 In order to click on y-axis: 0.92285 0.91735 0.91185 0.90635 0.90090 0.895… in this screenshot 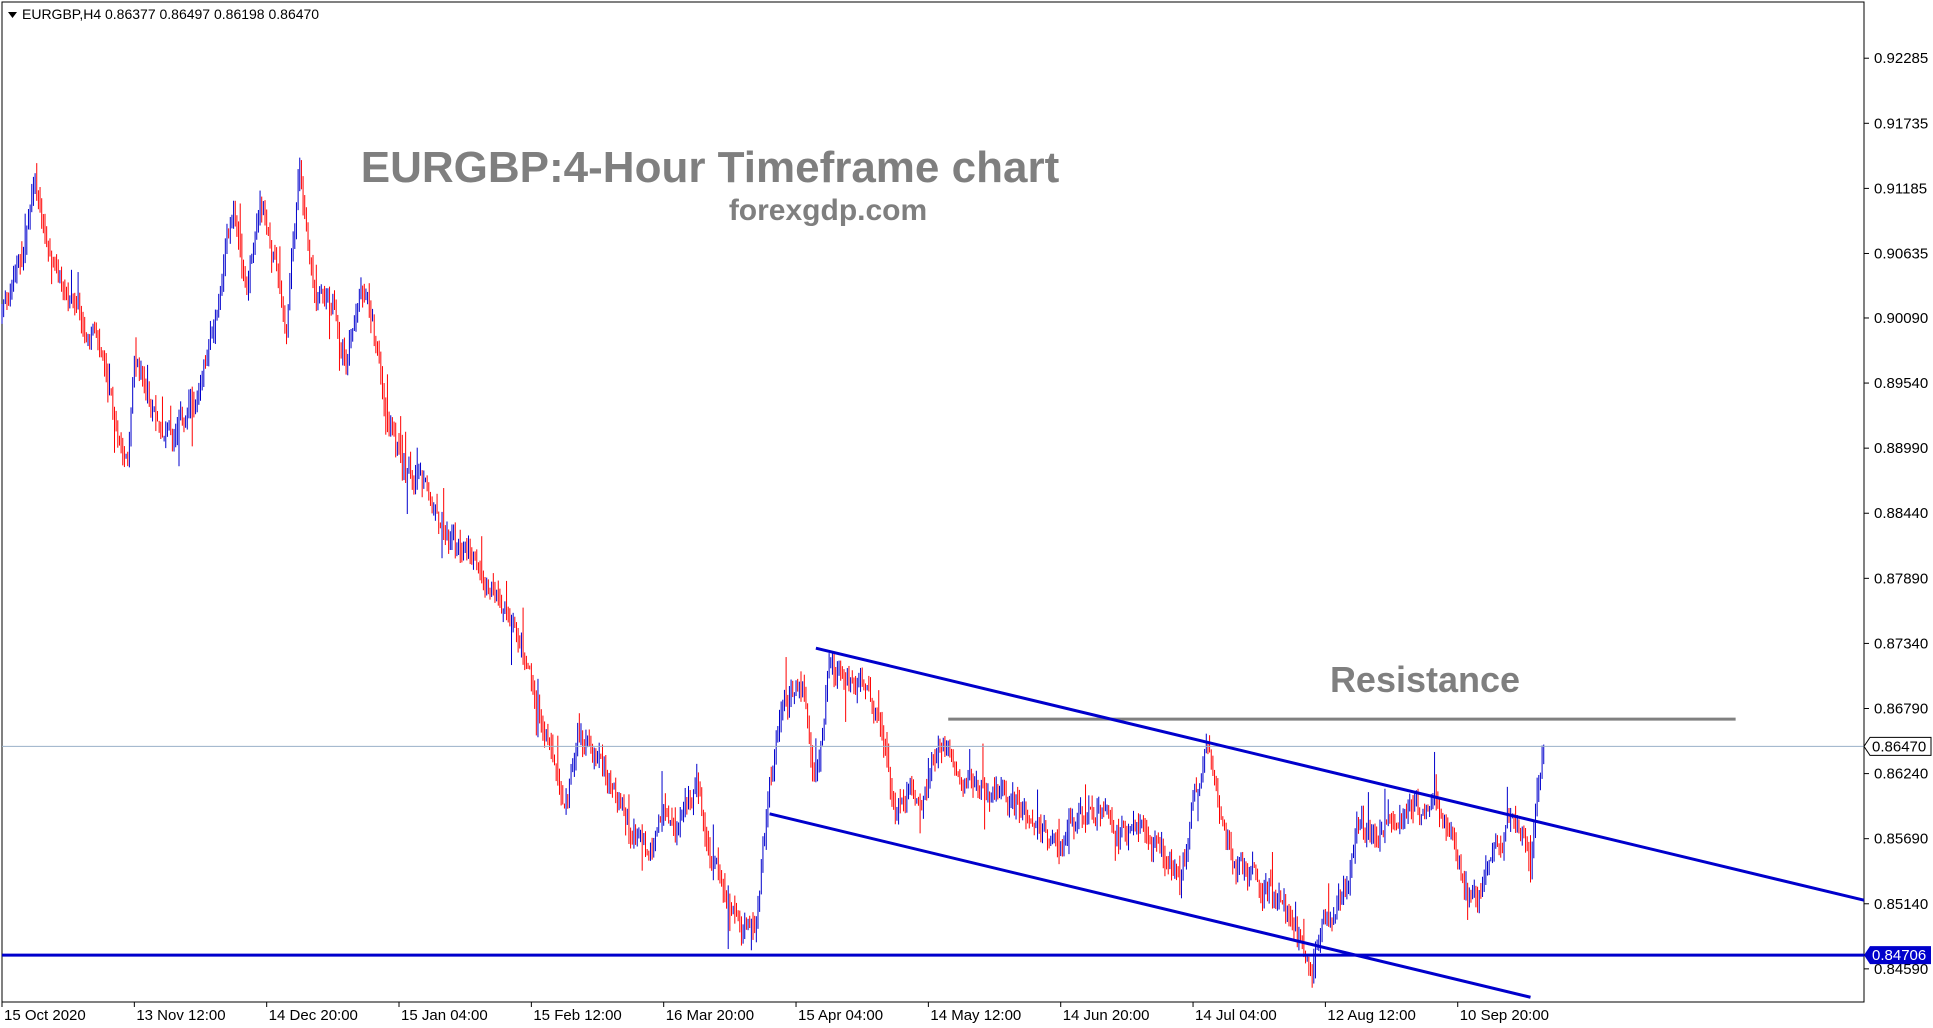, I will do `click(1896, 514)`.